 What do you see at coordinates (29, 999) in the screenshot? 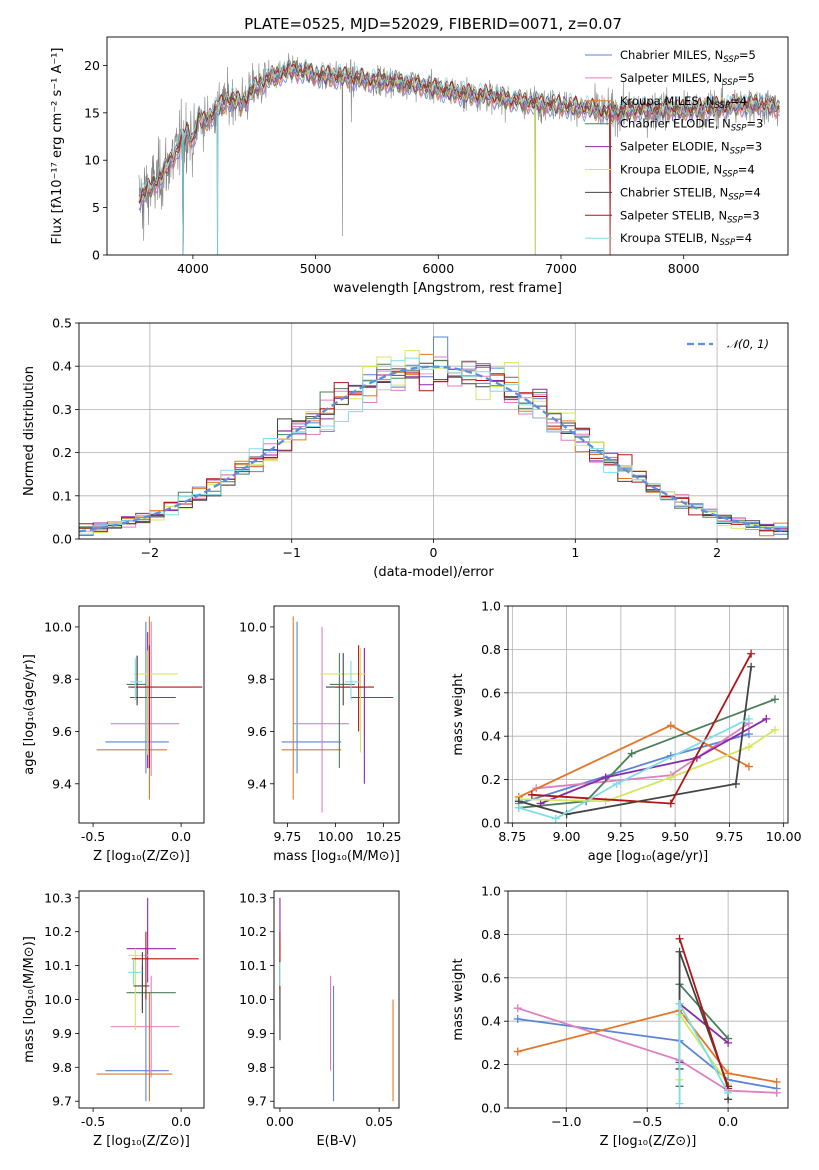
I see `y-axis-label: mass [log₁₀(M/M⊙)]` at bounding box center [29, 999].